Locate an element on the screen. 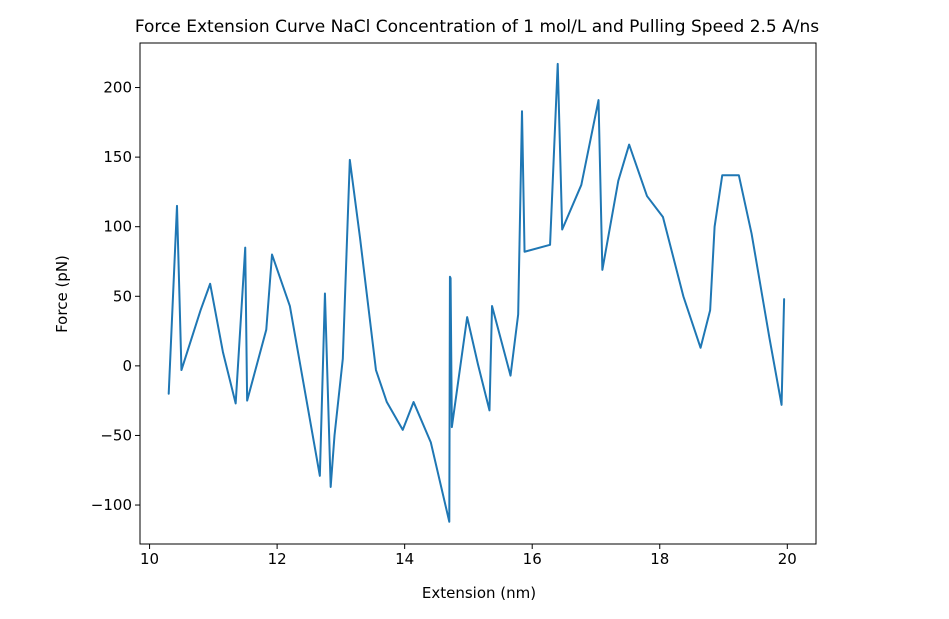 This screenshot has height=619, width=949. x-tick-label: 18 is located at coordinates (659, 559).